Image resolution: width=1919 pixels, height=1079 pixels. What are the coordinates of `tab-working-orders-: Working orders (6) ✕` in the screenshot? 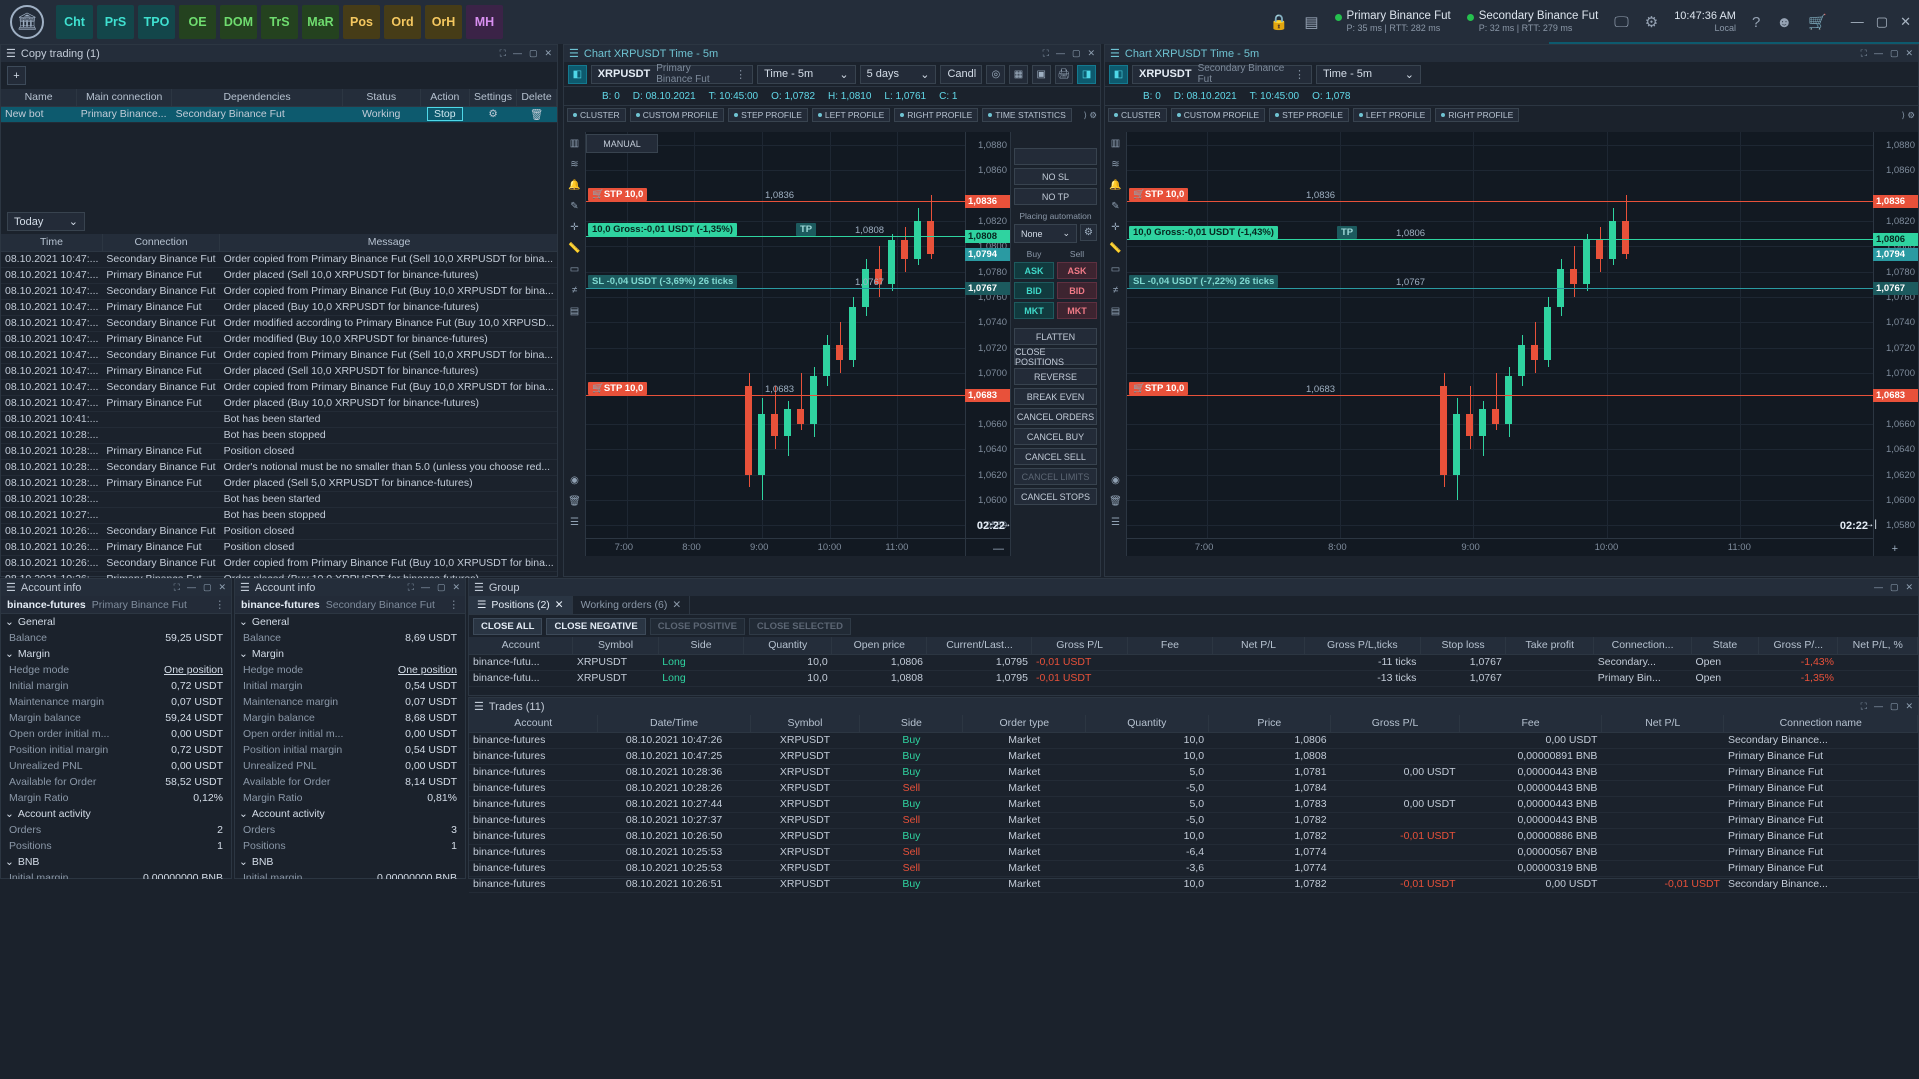 It's located at (632, 605).